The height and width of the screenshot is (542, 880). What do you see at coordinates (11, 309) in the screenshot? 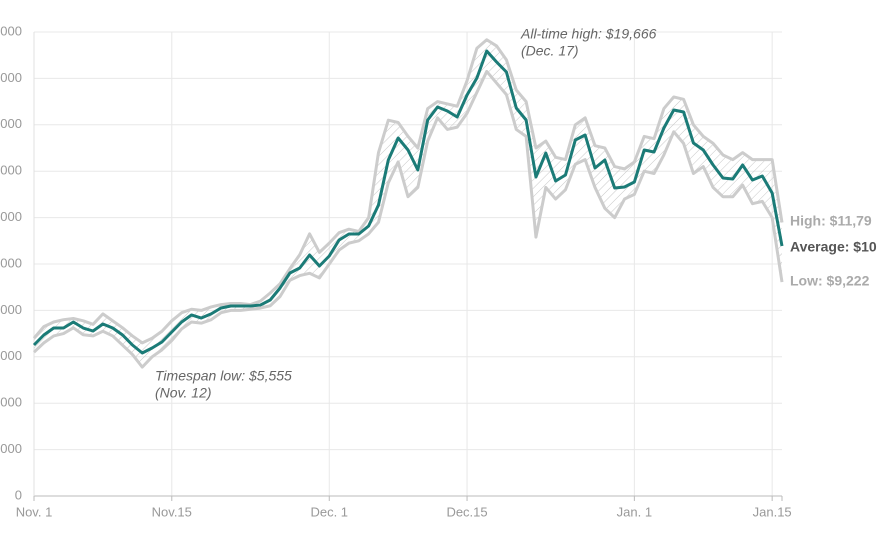
I see `y-tick-label: $8,000` at bounding box center [11, 309].